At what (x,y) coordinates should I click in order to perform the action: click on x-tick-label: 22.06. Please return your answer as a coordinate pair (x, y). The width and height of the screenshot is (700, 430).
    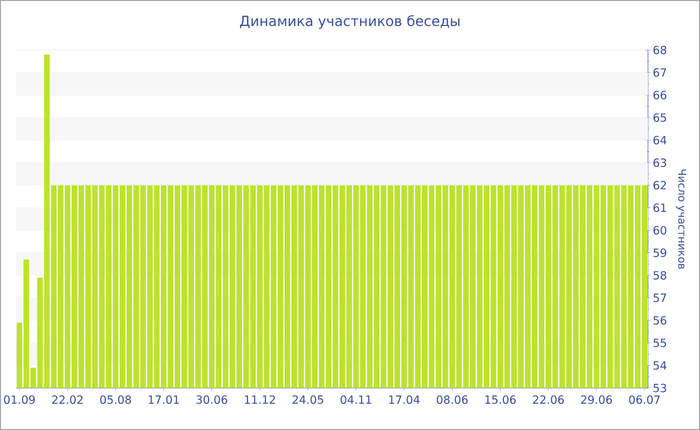
    Looking at the image, I should click on (548, 399).